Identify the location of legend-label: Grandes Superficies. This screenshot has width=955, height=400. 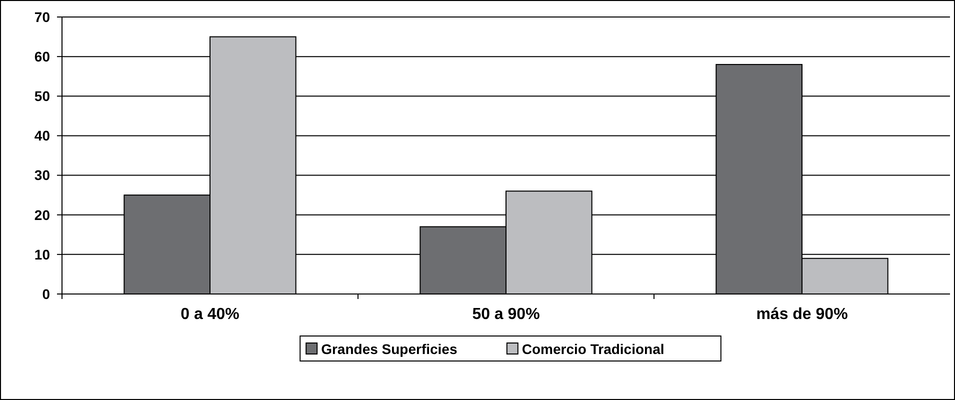
(389, 349).